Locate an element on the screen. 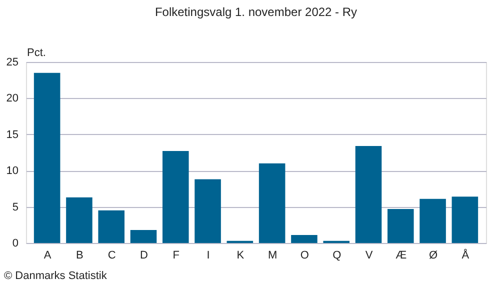 The image size is (500, 282). y-tick-label: 10 is located at coordinates (12, 171).